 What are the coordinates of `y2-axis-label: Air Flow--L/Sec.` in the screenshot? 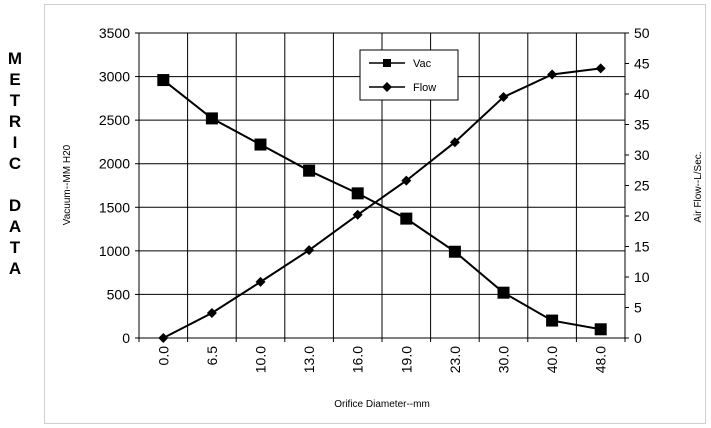 It's located at (698, 186).